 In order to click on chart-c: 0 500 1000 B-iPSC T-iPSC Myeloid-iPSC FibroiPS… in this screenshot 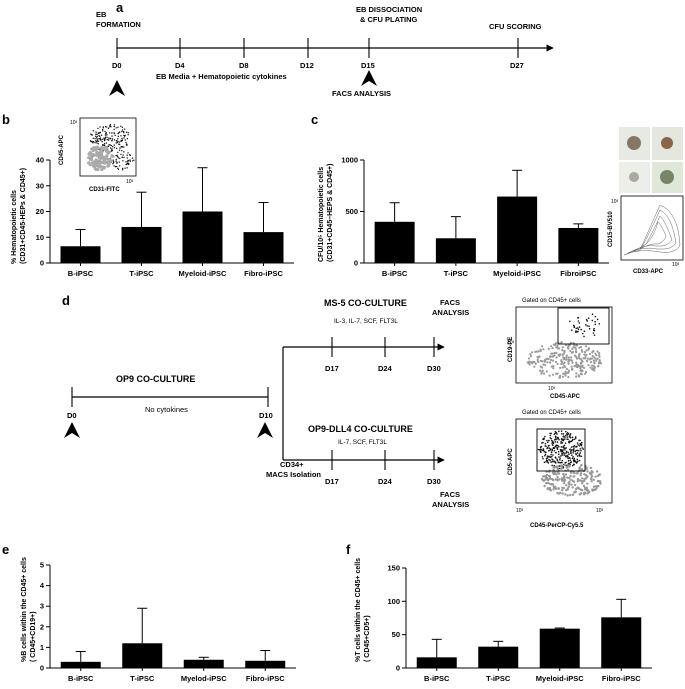, I will do `click(475, 217)`.